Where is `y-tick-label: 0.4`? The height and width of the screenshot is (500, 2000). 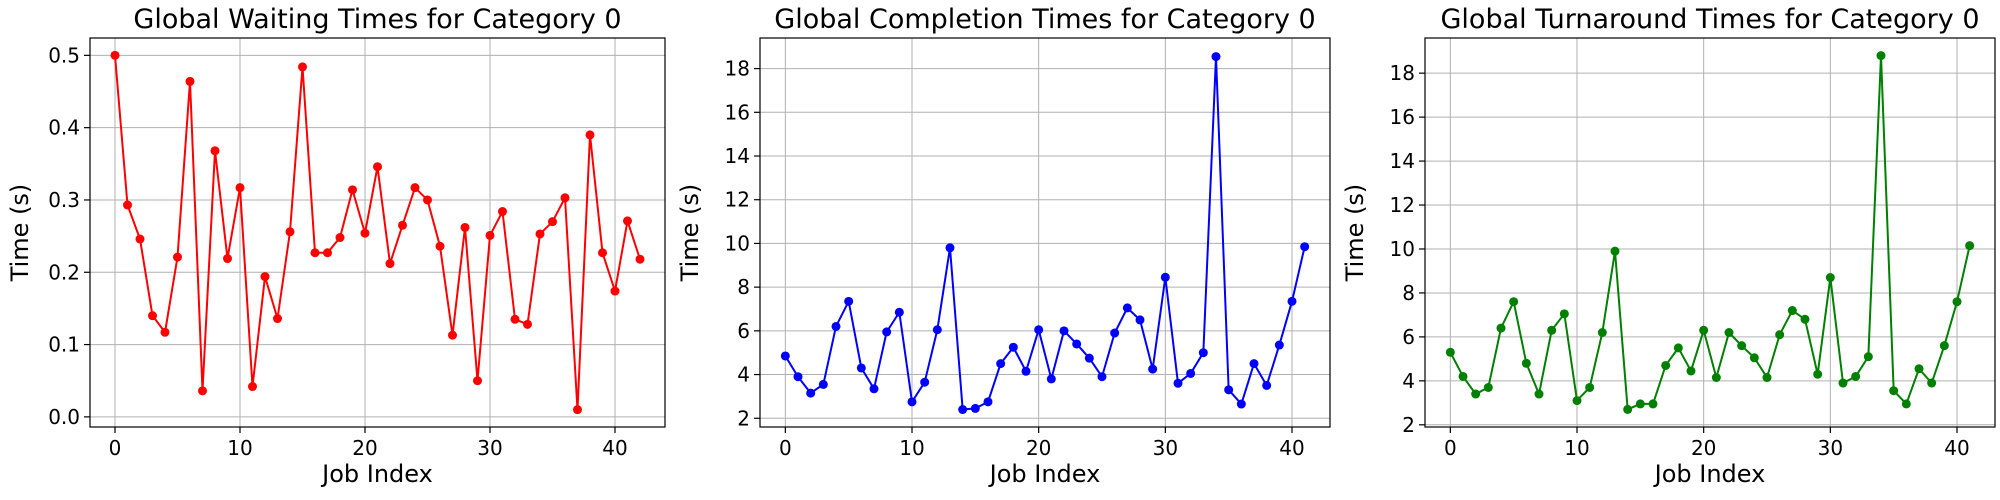
y-tick-label: 0.4 is located at coordinates (64, 128).